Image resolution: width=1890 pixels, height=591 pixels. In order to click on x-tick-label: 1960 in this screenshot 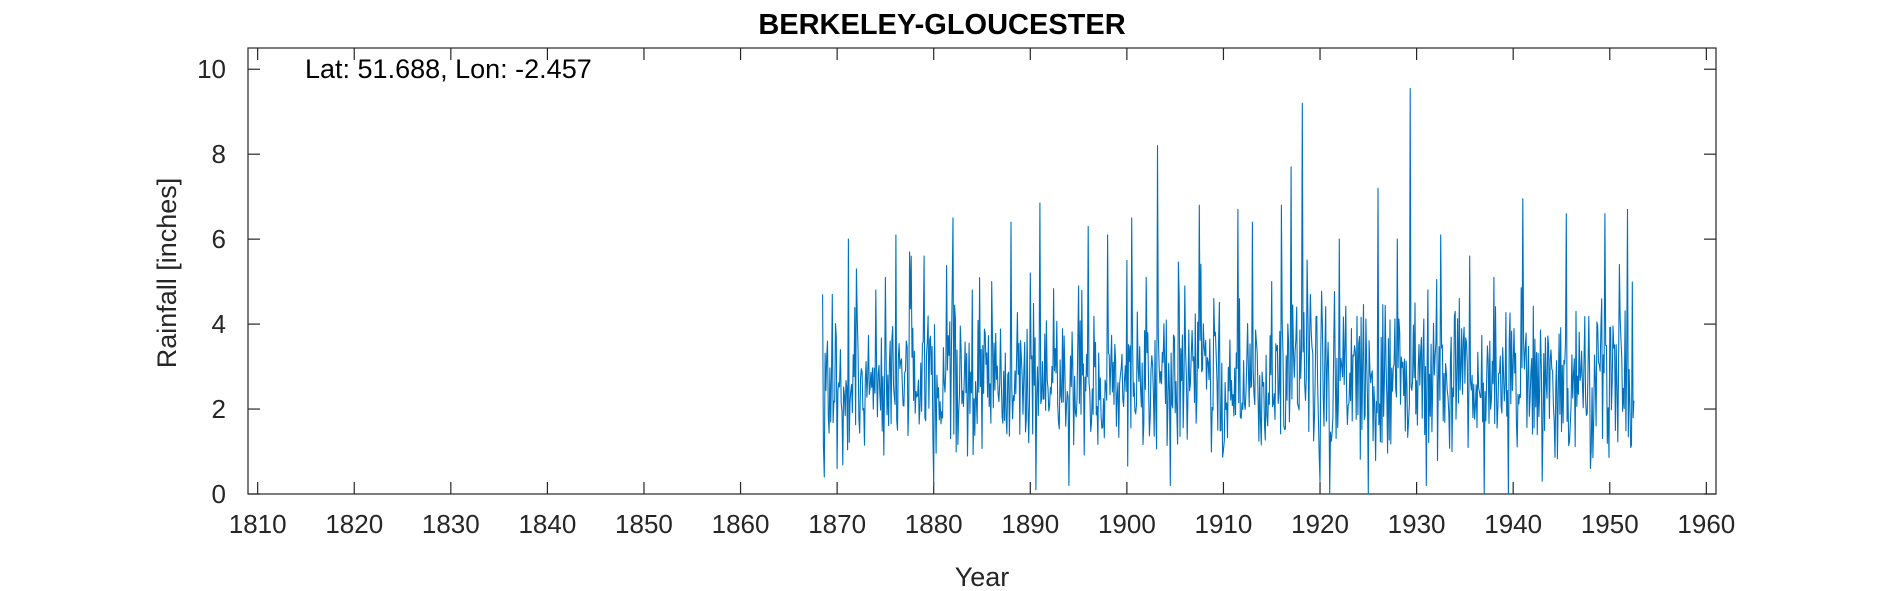, I will do `click(1706, 524)`.